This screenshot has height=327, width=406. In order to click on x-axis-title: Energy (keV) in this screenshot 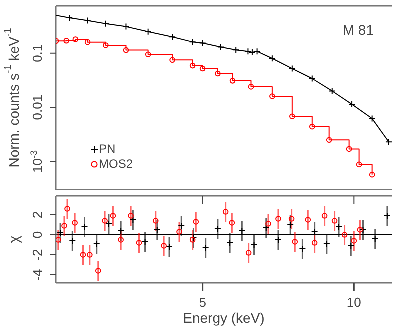, I will do `click(224, 318)`.